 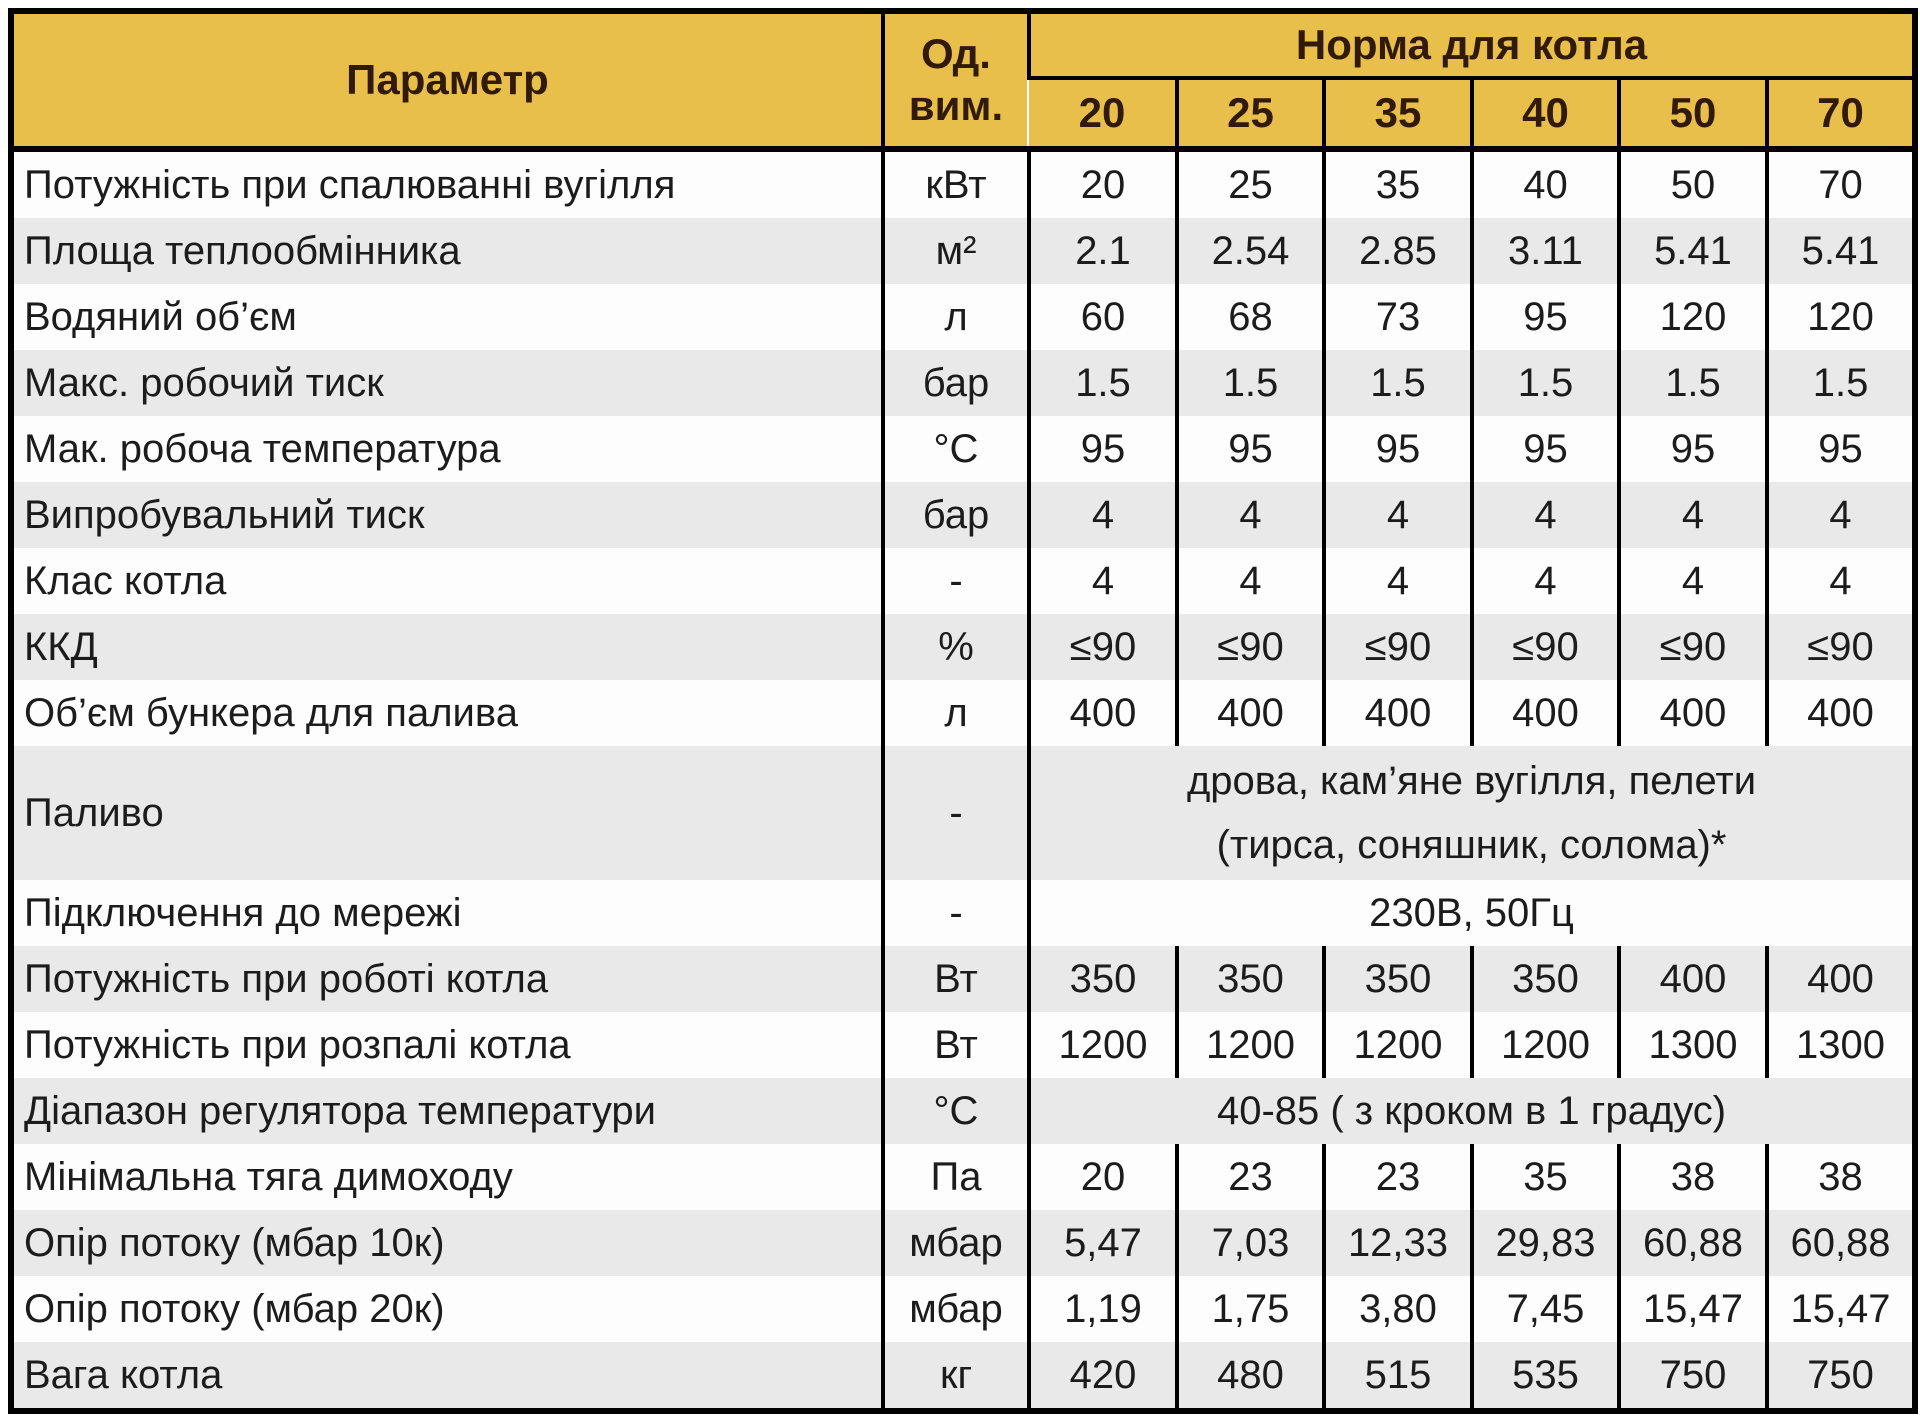 What do you see at coordinates (1471, 845) in the screenshot?
I see `merged-value-line: (тирса, соняшник, солома)*` at bounding box center [1471, 845].